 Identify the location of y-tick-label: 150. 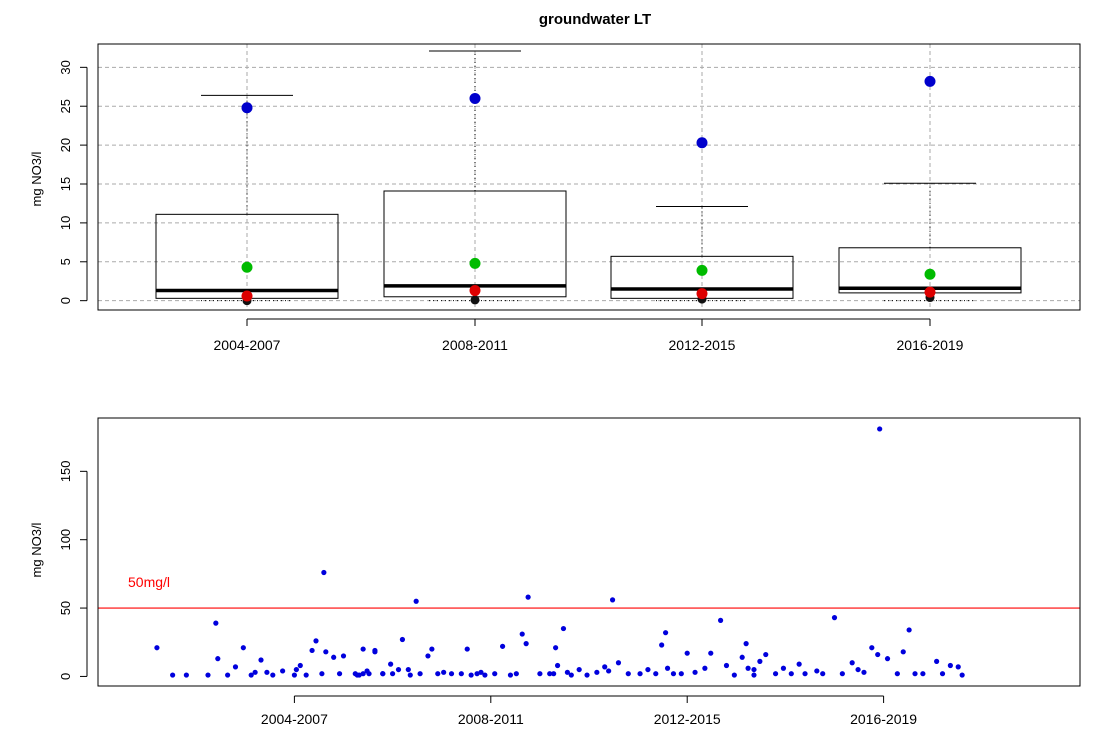
(65, 471).